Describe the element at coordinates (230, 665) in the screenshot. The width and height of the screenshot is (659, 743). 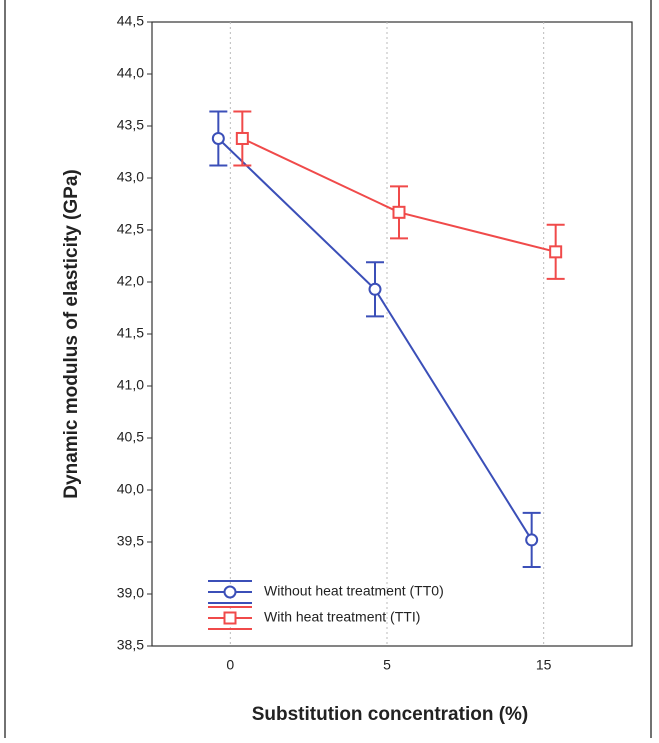
I see `x-tick-label: 0` at that location.